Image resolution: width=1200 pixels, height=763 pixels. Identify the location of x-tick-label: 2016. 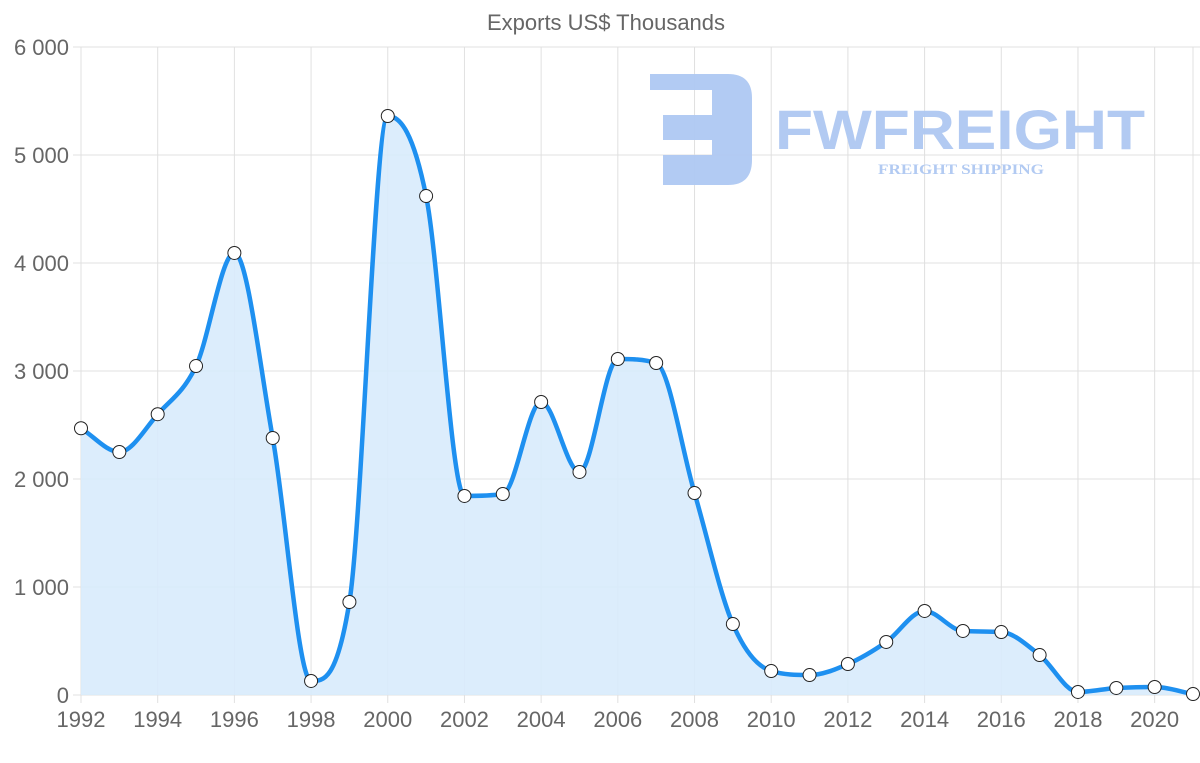
(1001, 719).